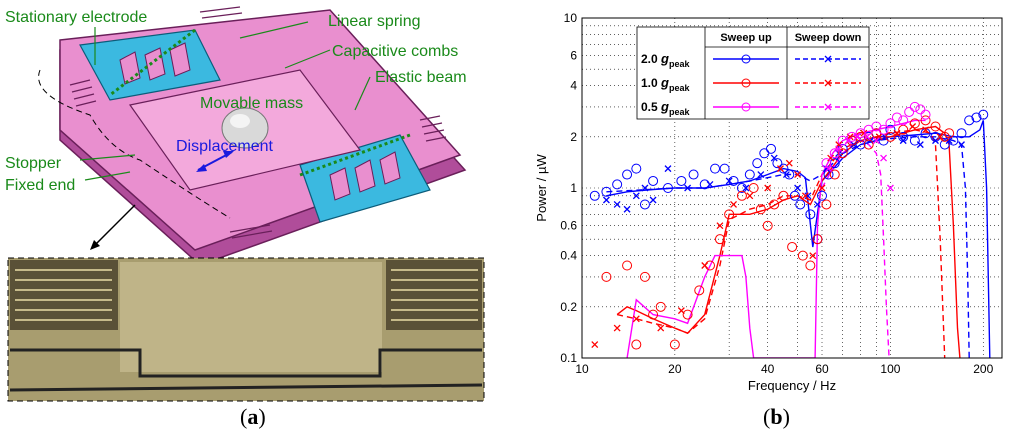 The image size is (1033, 441). I want to click on caption-b-letter: b, so click(776, 416).